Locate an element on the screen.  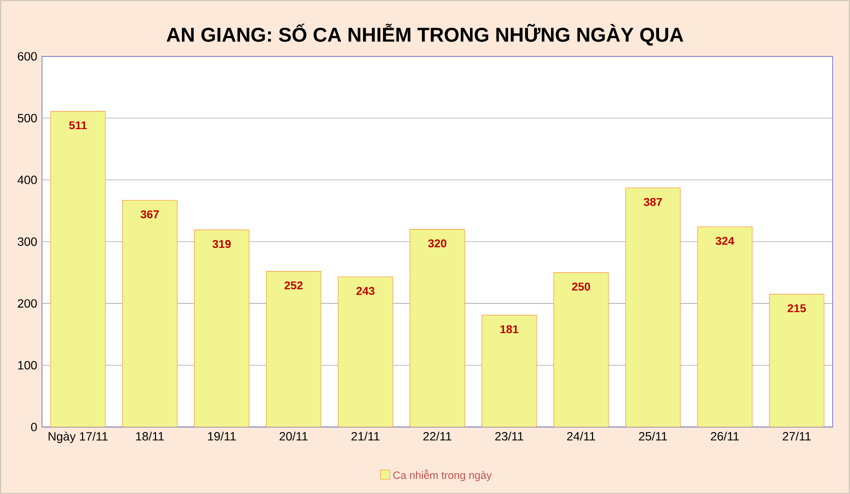
data-label: 324 is located at coordinates (725, 240).